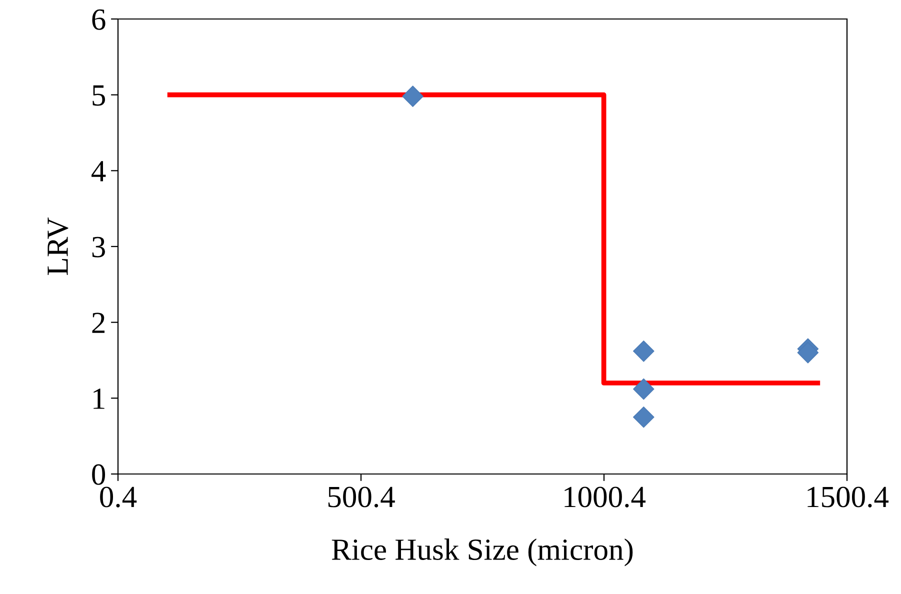 The width and height of the screenshot is (901, 594). Describe the element at coordinates (482, 552) in the screenshot. I see `x-axis-title: Rice Husk Size (micron)` at that location.